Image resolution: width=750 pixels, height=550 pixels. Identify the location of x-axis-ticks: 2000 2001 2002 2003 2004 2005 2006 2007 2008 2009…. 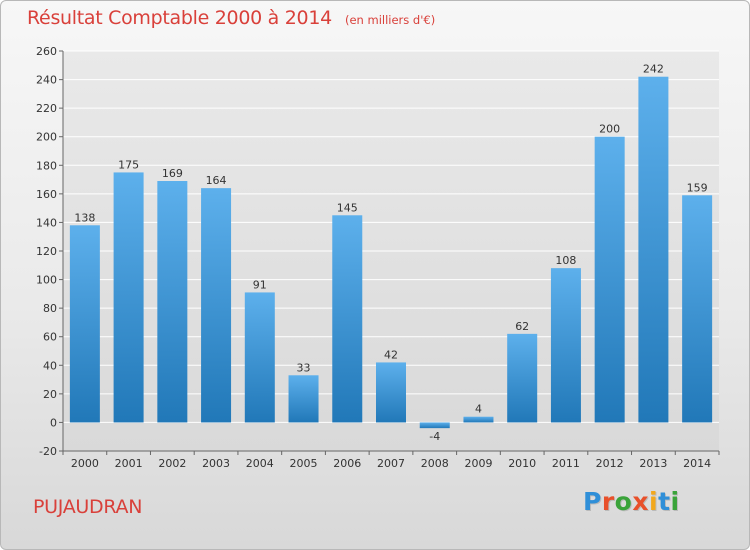
(391, 460).